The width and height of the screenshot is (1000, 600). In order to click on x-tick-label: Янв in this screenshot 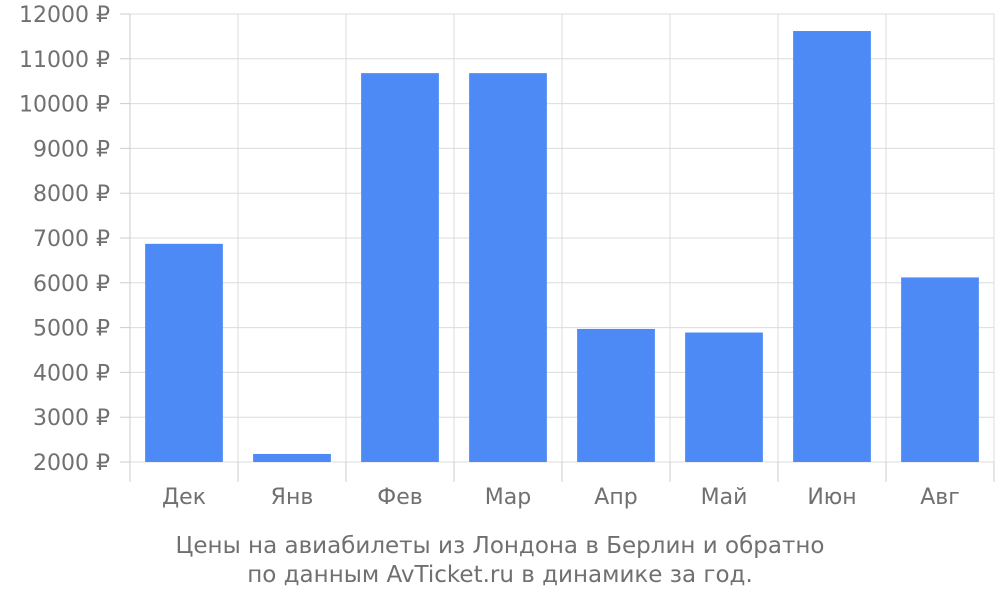, I will do `click(292, 497)`.